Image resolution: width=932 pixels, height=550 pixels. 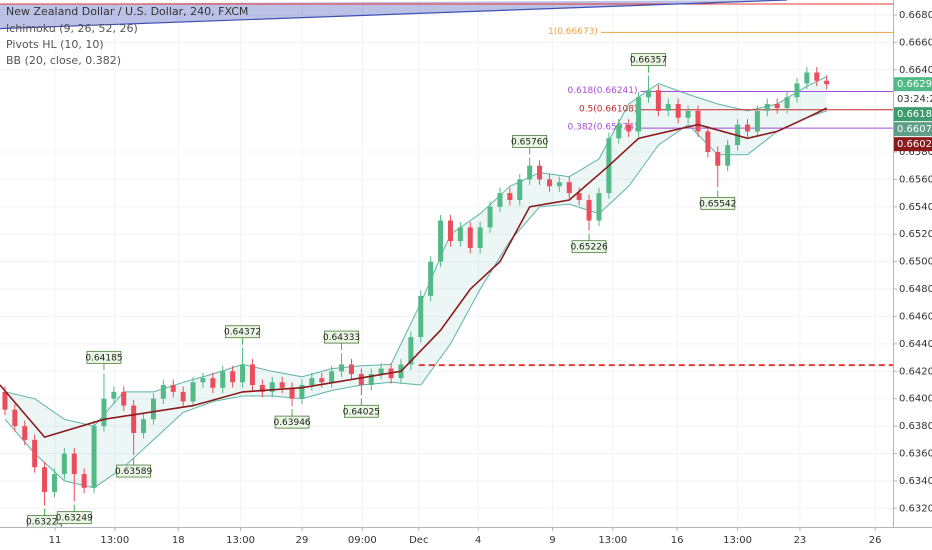 What do you see at coordinates (44, 523) in the screenshot?
I see `pivot-label: 0.63220` at bounding box center [44, 523].